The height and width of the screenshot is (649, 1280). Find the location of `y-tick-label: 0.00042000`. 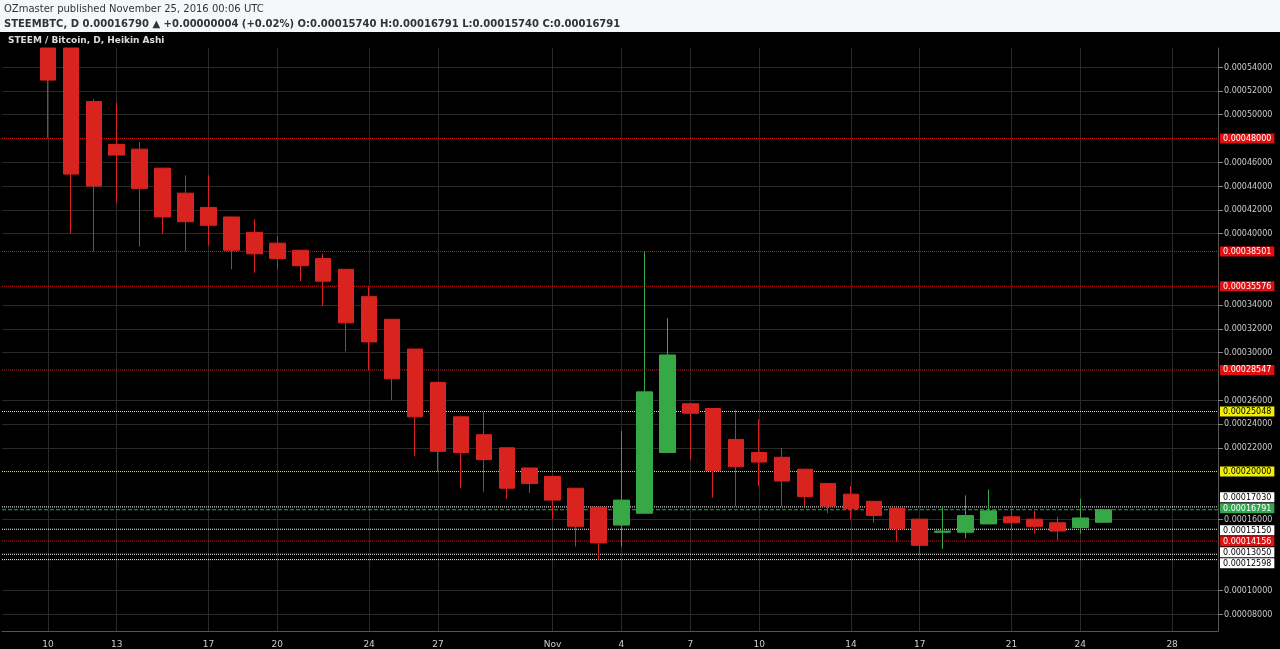

y-tick-label: 0.00042000 is located at coordinates (1248, 210).